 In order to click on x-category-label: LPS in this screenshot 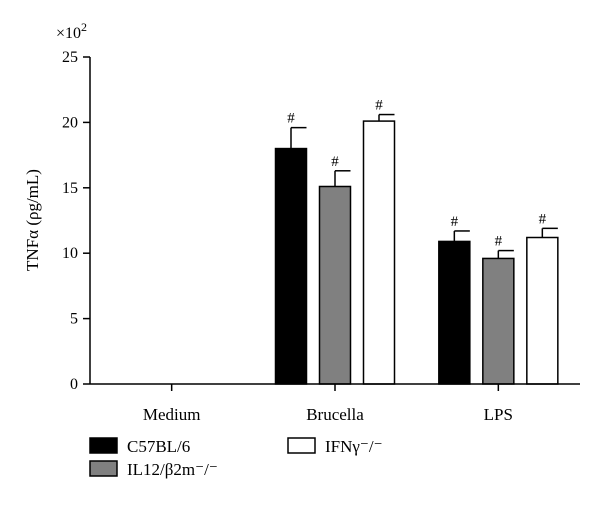, I will do `click(498, 414)`.